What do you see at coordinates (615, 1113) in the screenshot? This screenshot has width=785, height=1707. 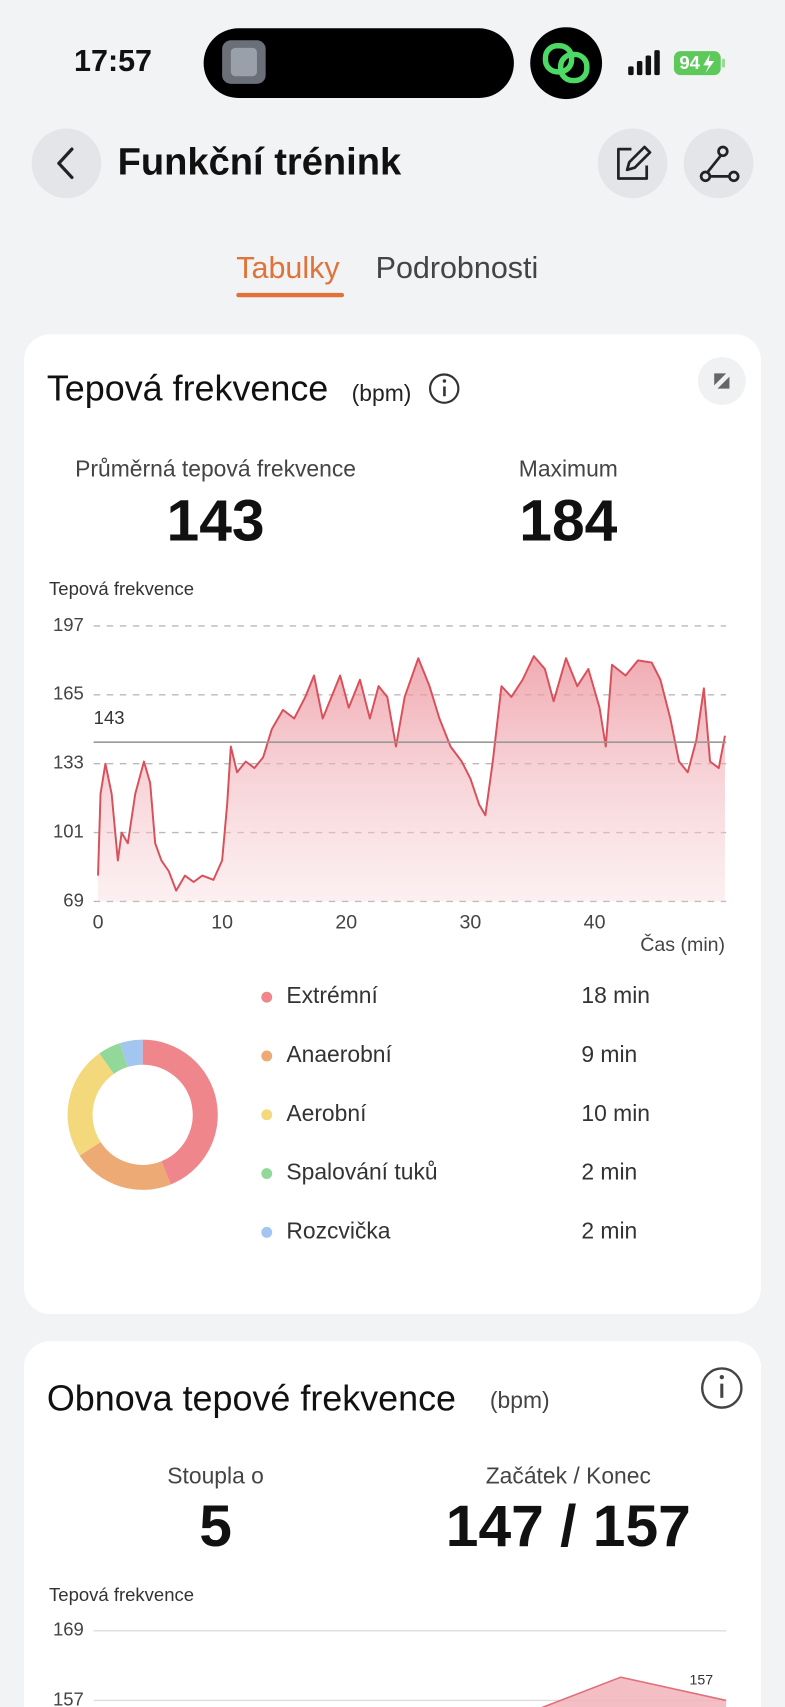 I see `legend-value: 10 min` at bounding box center [615, 1113].